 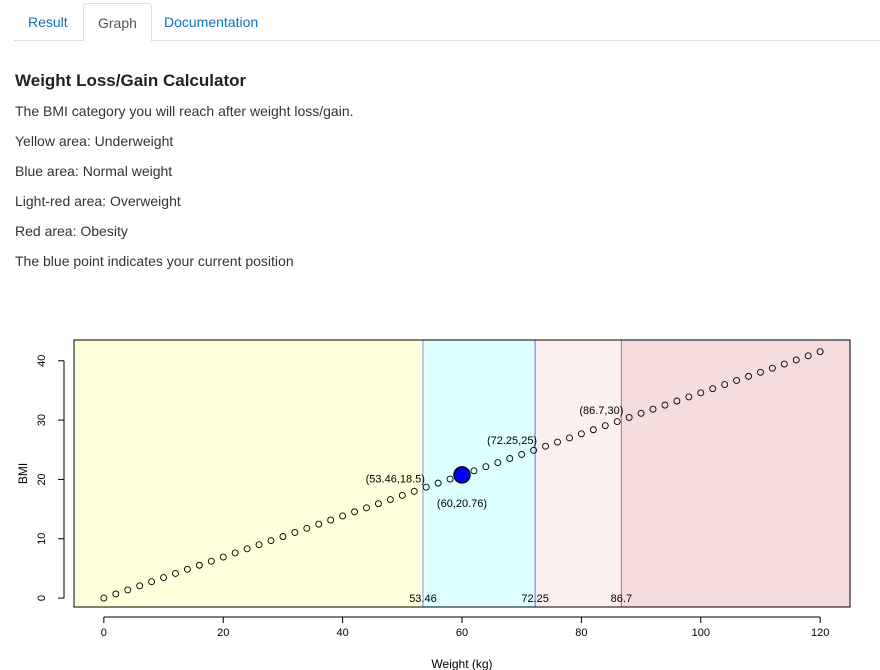 What do you see at coordinates (423, 599) in the screenshot?
I see `boundary-label: 53.46` at bounding box center [423, 599].